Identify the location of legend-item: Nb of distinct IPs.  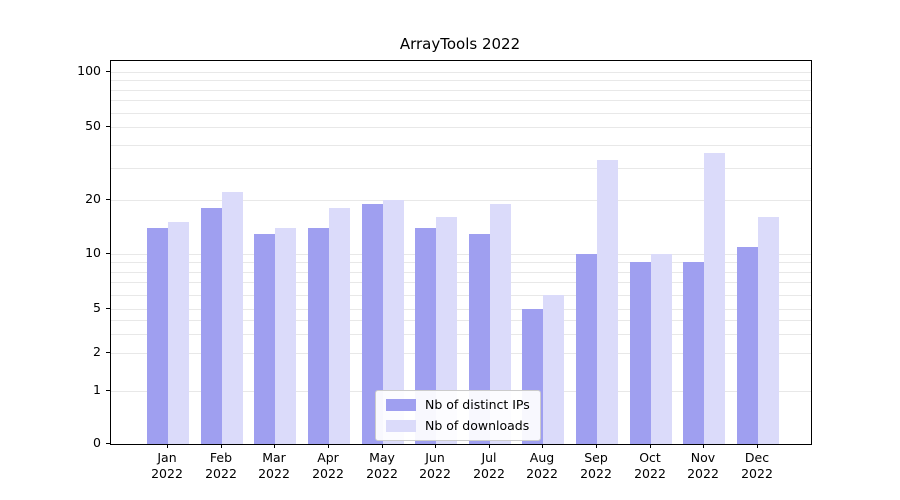
(458, 405).